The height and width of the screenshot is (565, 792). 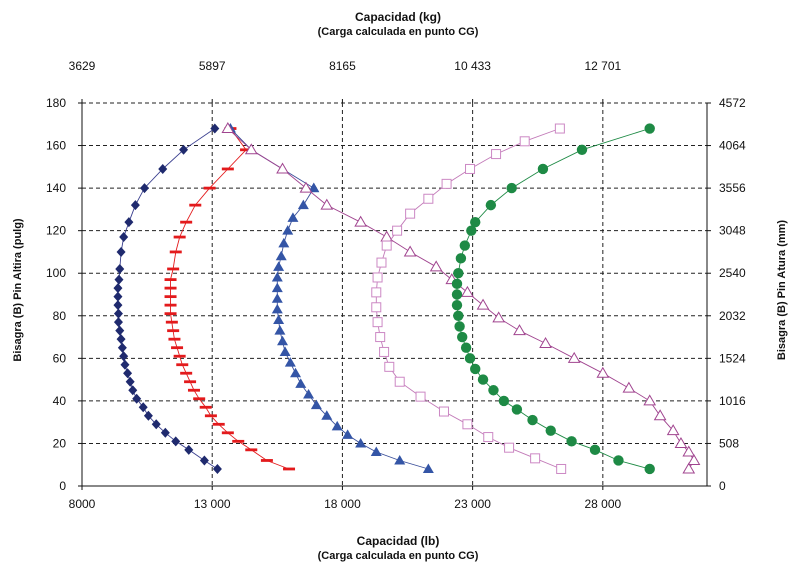 I want to click on x-tick-label: 18 000, so click(x=342, y=504).